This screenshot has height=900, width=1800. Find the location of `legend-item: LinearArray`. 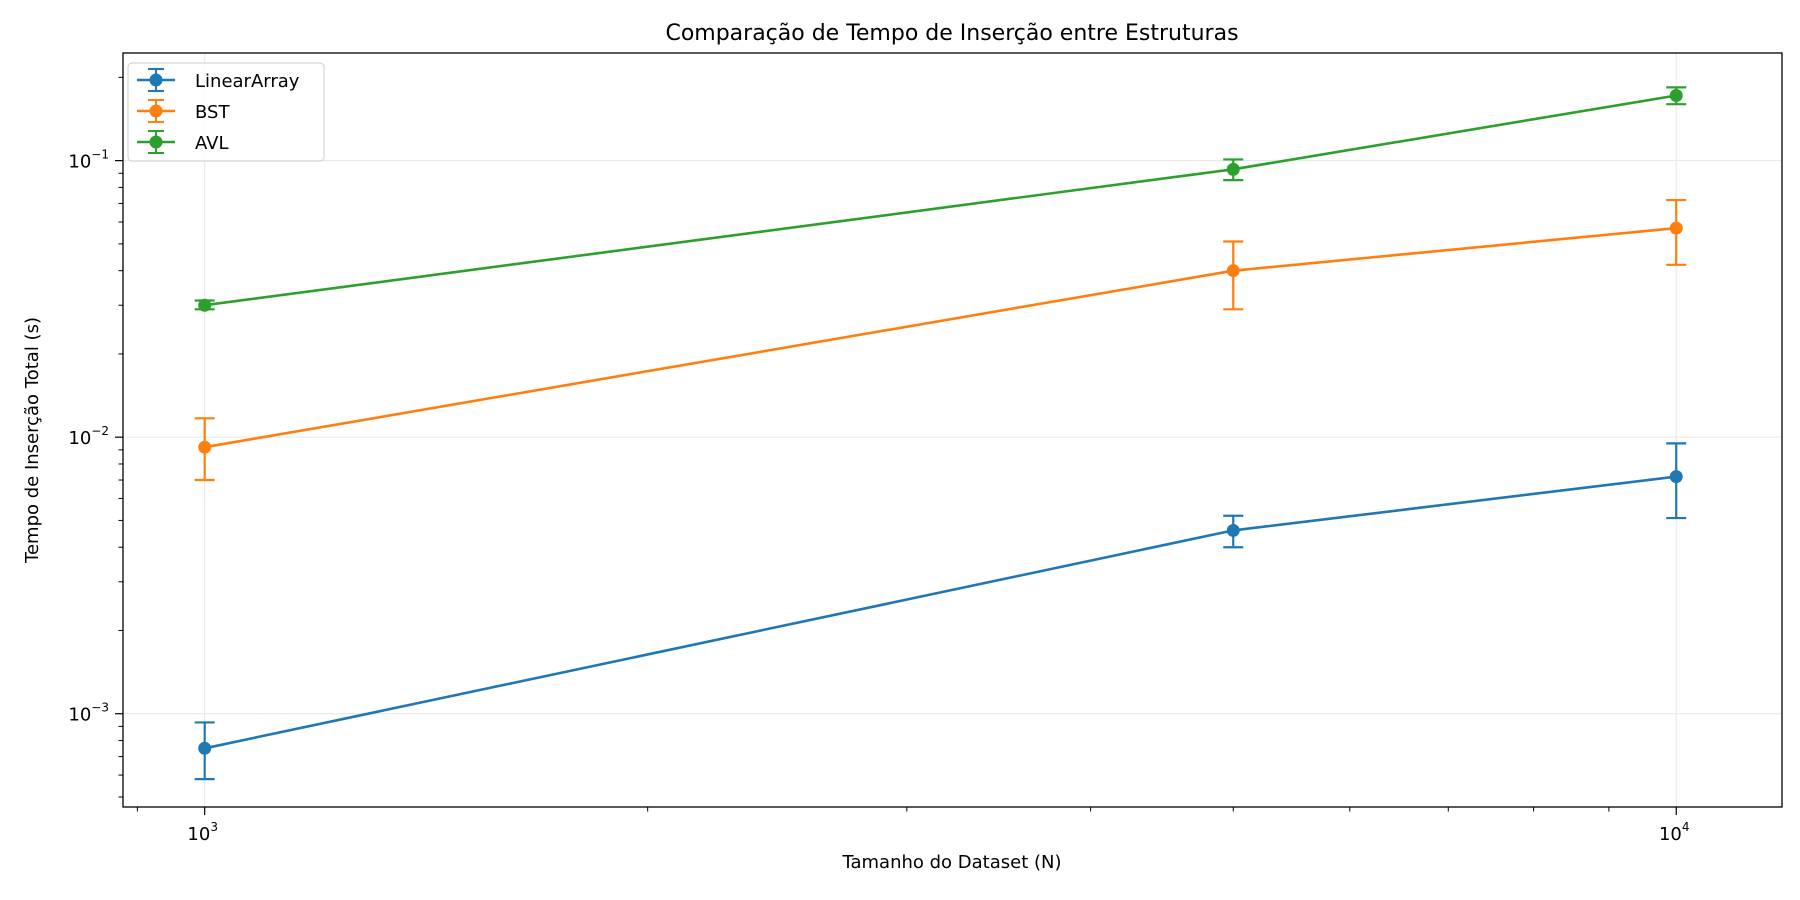

legend-item: LinearArray is located at coordinates (218, 80).